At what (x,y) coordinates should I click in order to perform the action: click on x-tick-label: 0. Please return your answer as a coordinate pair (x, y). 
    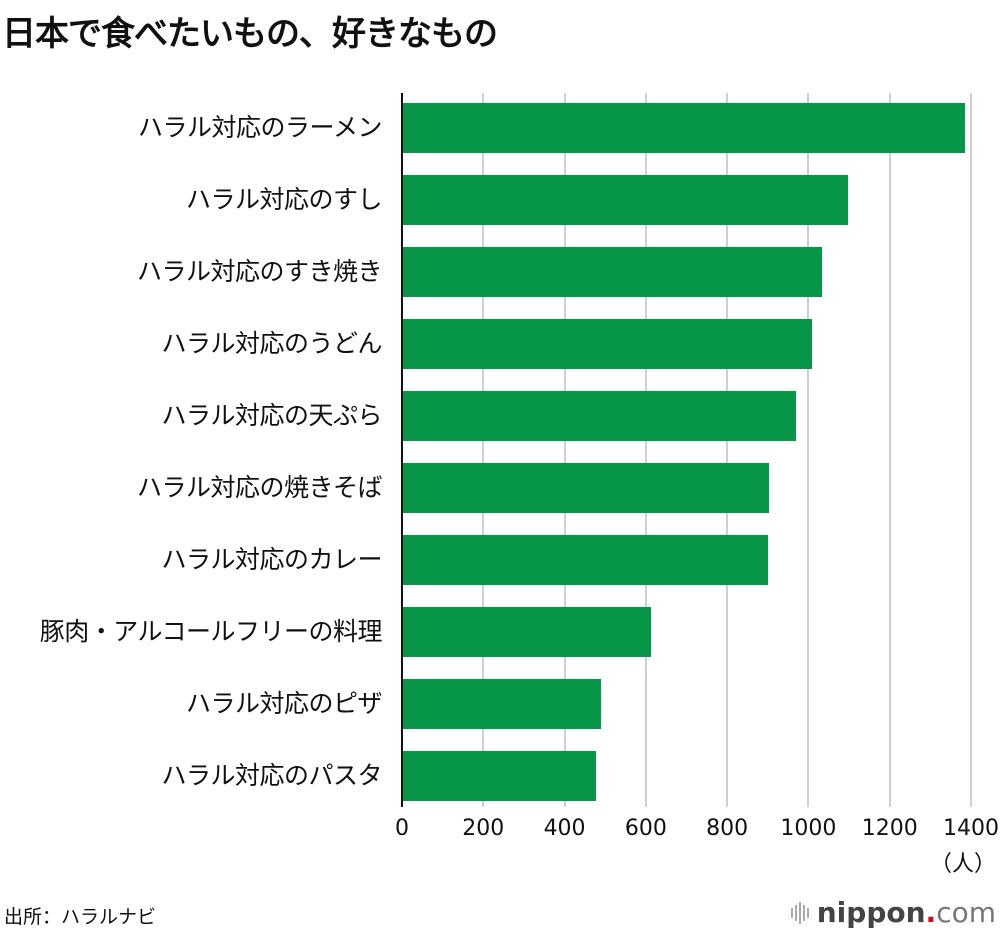
    Looking at the image, I should click on (402, 828).